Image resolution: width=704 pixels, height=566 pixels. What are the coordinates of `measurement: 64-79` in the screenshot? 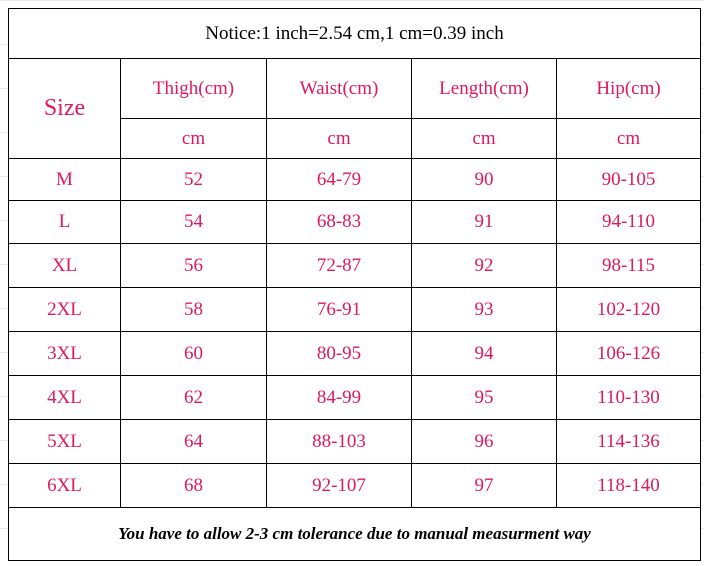 It's located at (339, 179).